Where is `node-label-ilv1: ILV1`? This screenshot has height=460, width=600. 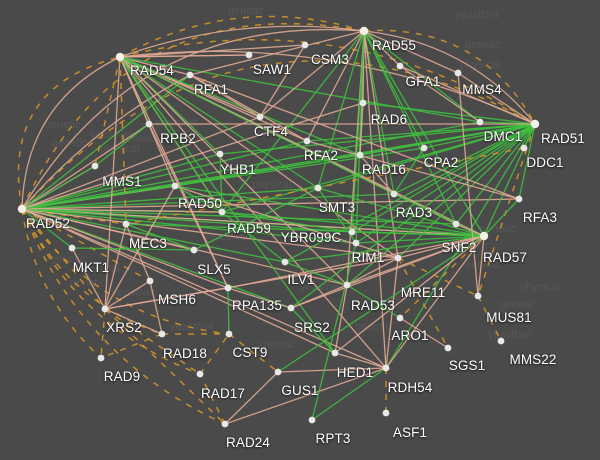
node-label-ilv1: ILV1 is located at coordinates (301, 279).